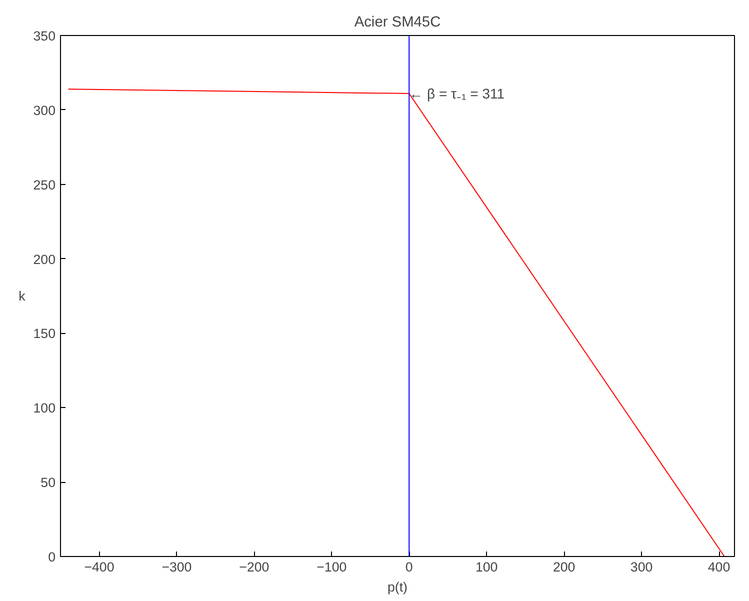  I want to click on x-tick-label: 100, so click(486, 567).